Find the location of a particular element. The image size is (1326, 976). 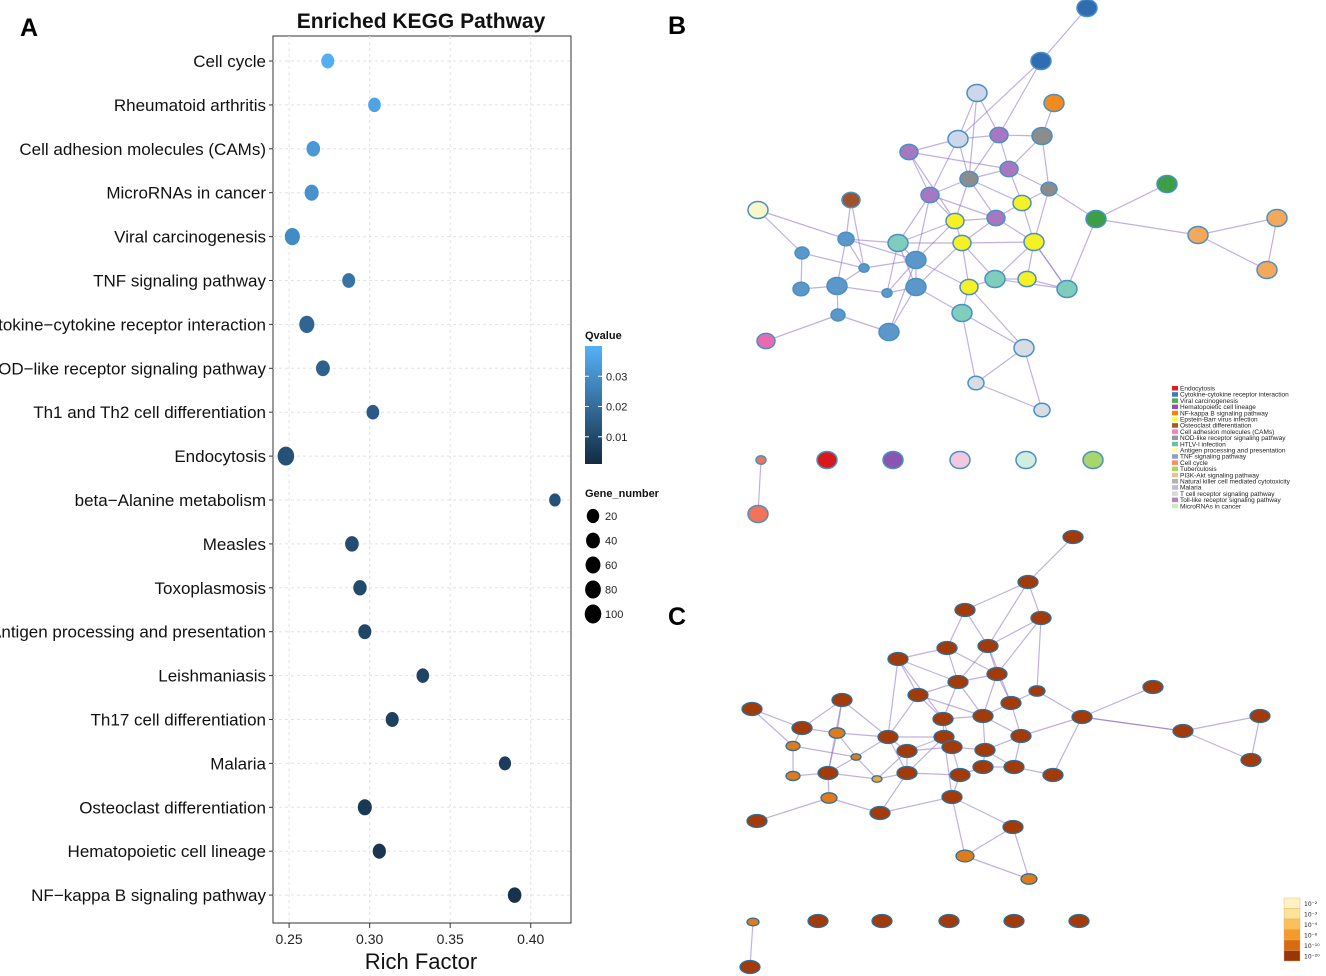

pvalue-legend-swatch is located at coordinates (1292, 914).